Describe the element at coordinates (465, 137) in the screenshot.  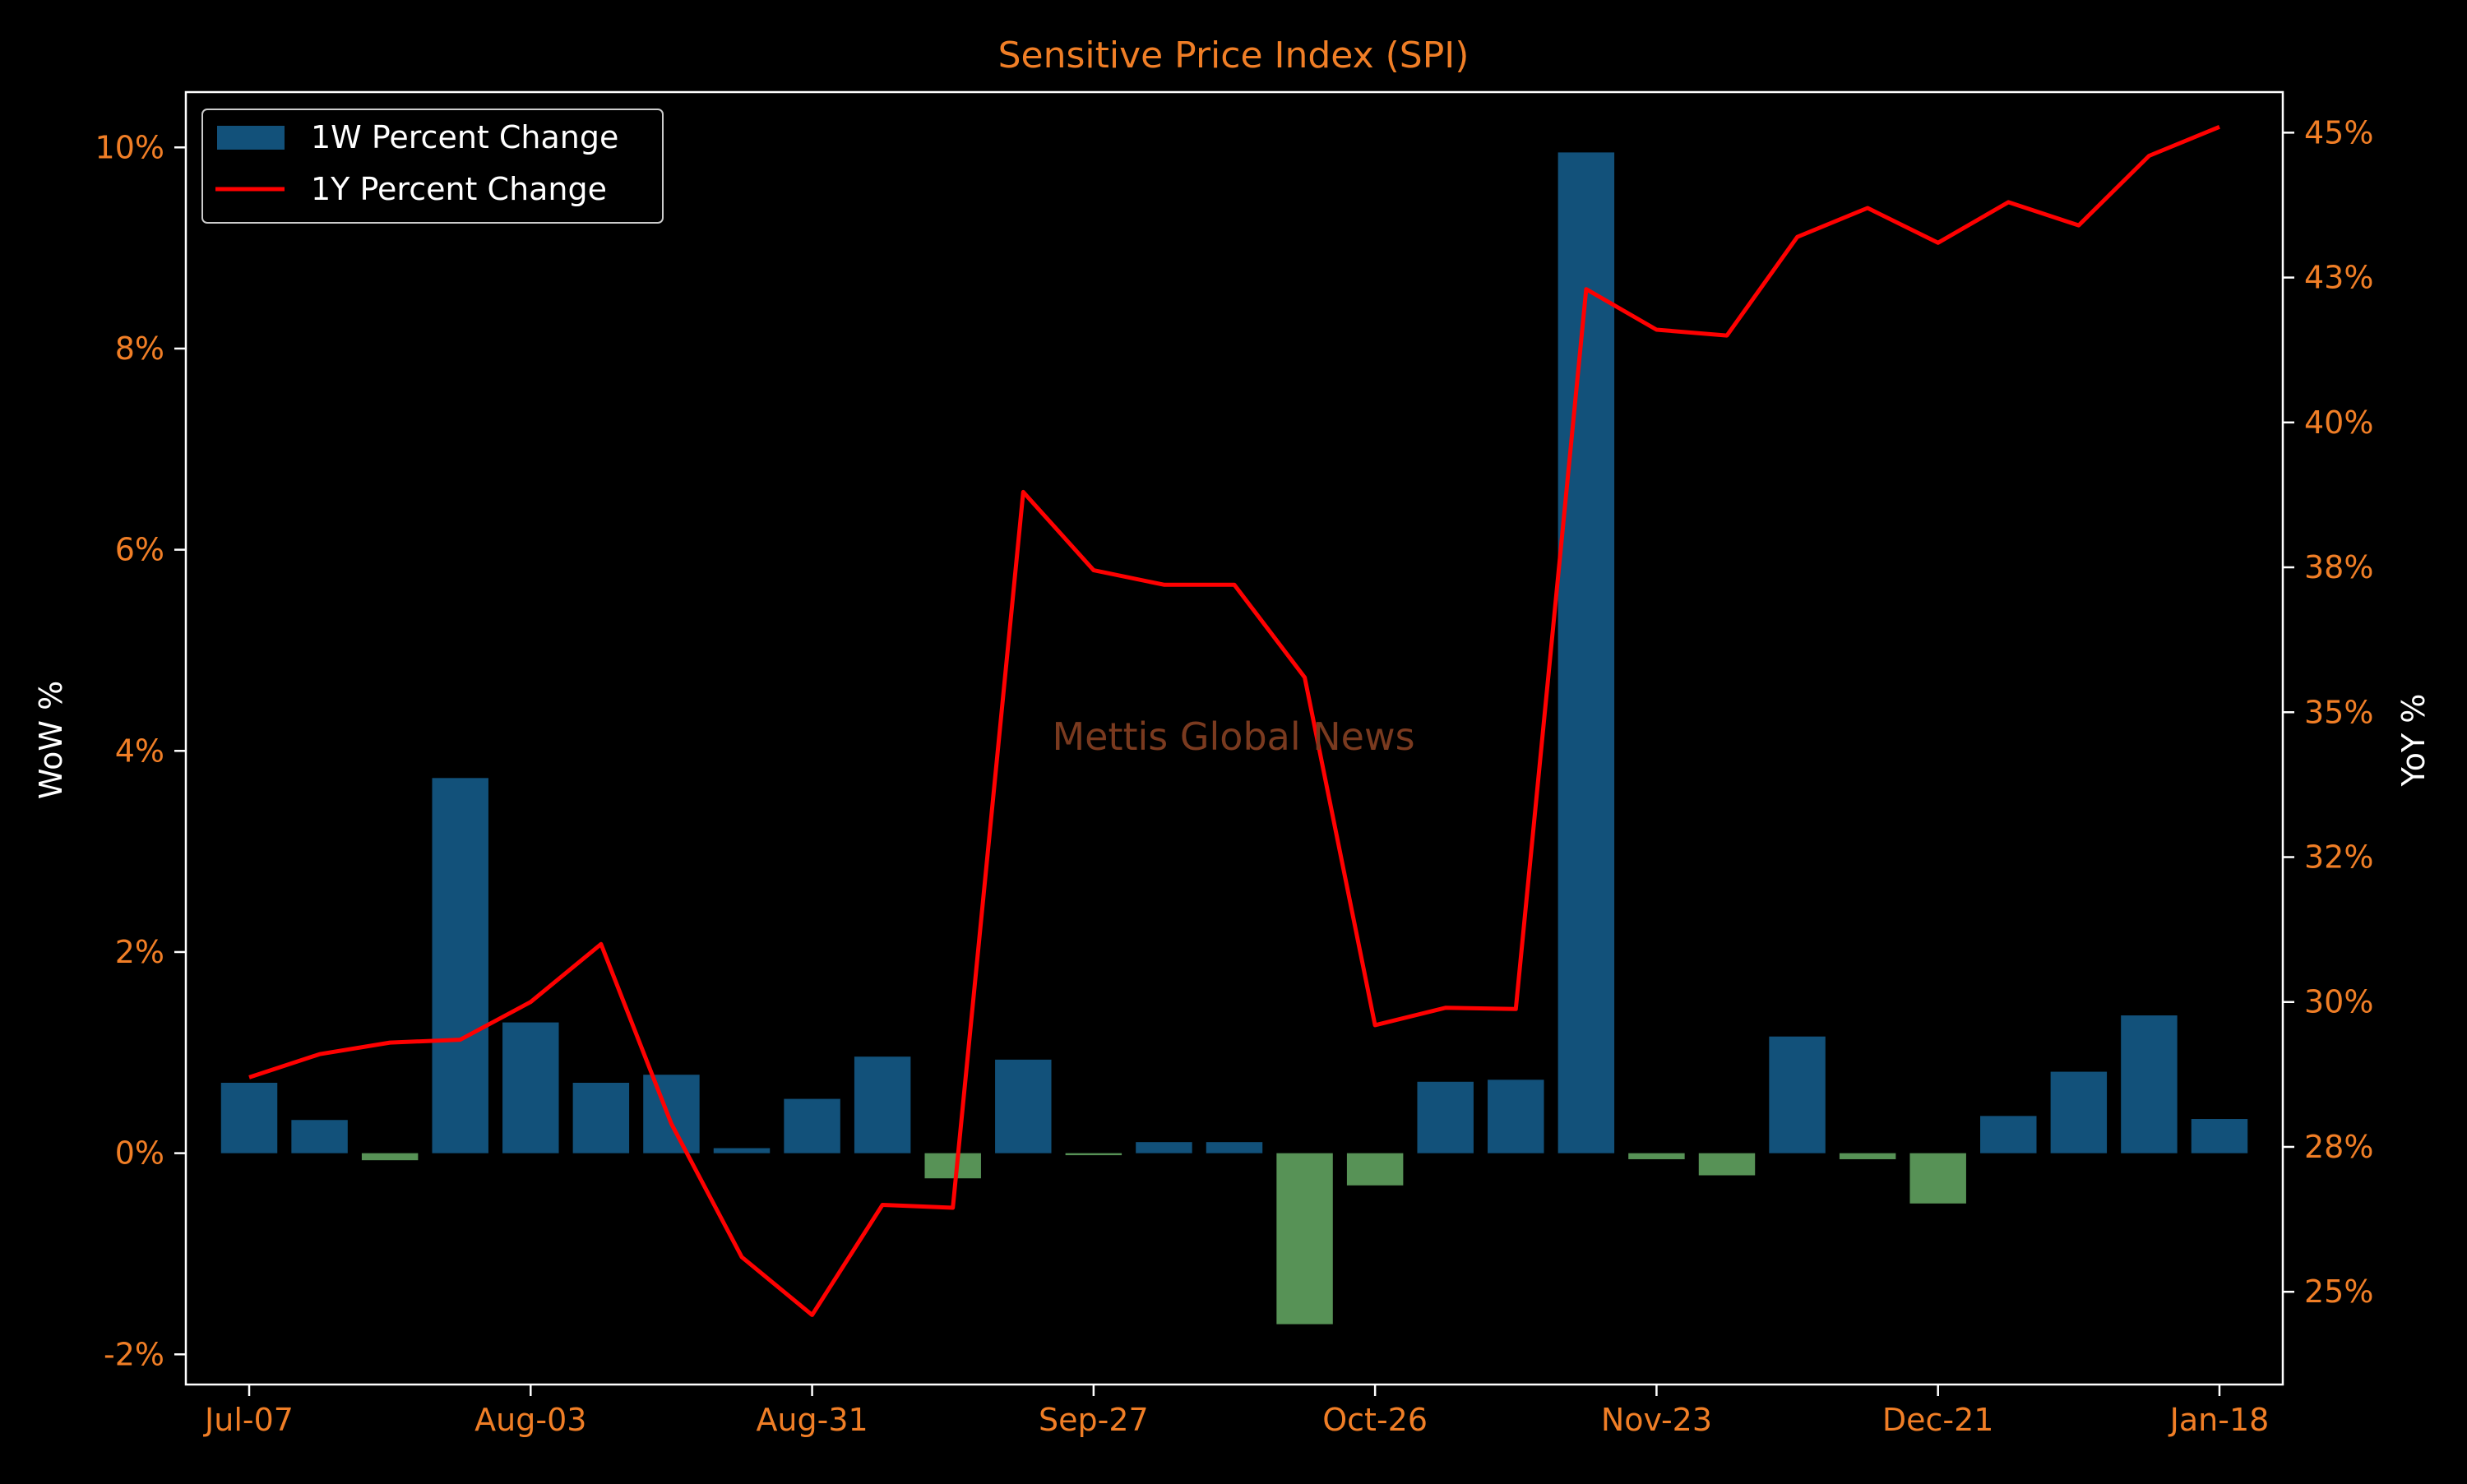
I see `legend-label-bar: 1W Percent Change` at that location.